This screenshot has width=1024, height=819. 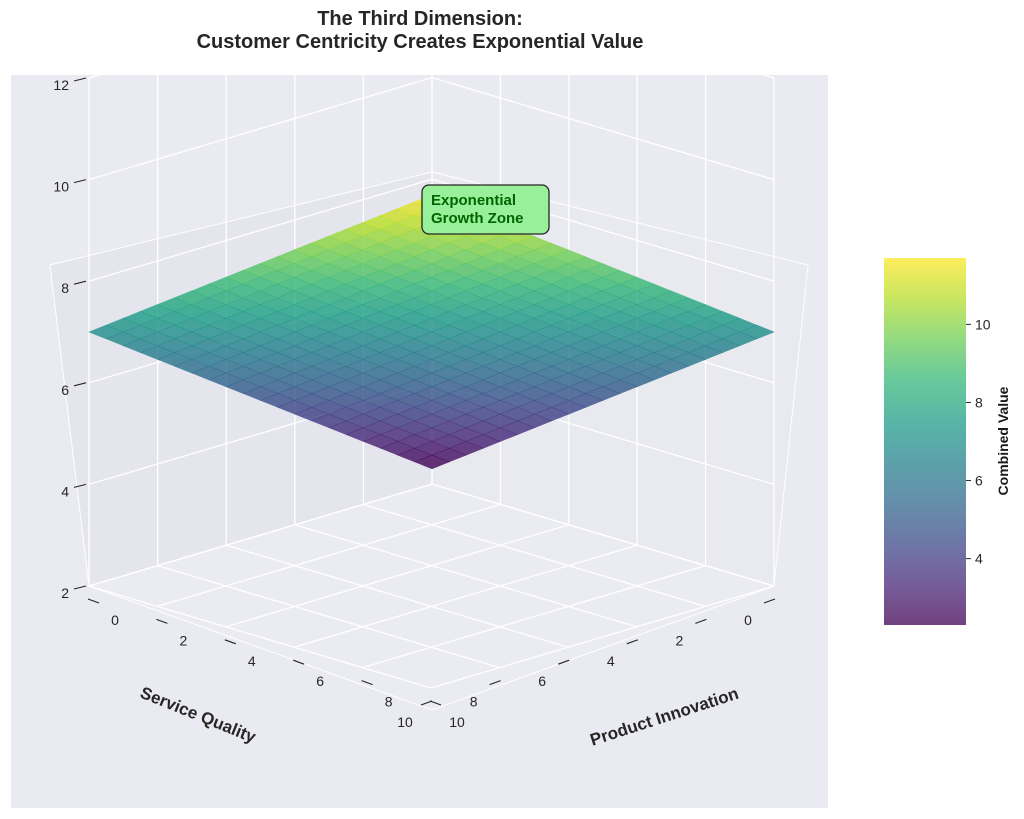 I want to click on colorbar-tick-label: 10, so click(x=983, y=324).